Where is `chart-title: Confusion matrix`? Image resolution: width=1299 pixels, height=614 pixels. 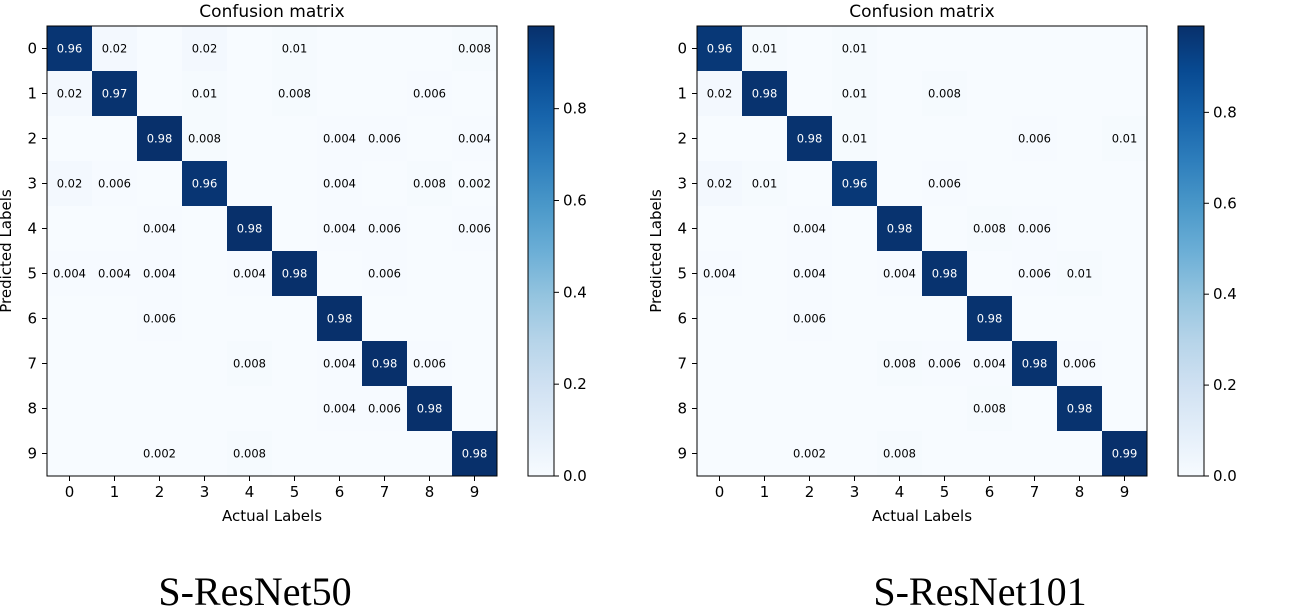 chart-title: Confusion matrix is located at coordinates (271, 12).